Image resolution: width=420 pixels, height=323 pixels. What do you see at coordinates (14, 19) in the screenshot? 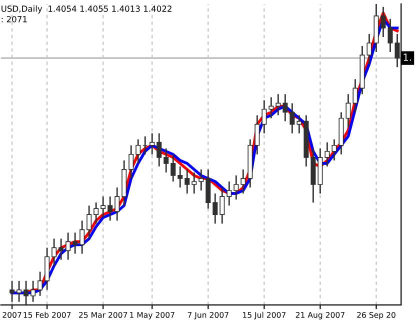
I see `text: : 2071` at bounding box center [14, 19].